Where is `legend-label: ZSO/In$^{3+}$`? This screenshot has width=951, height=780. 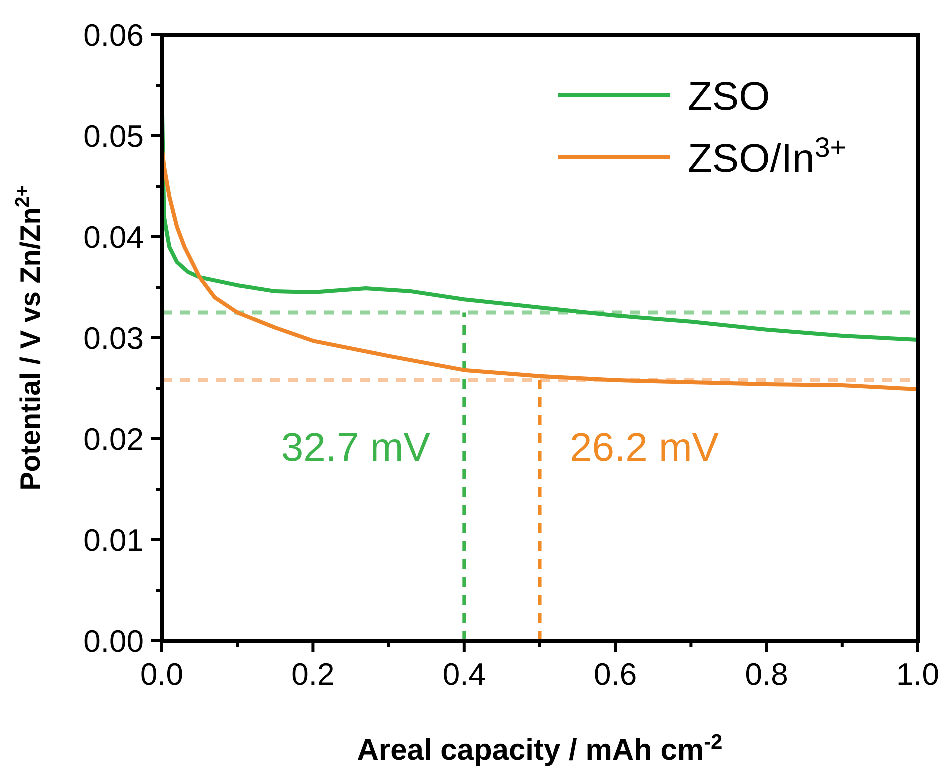 legend-label: ZSO/In$^{3+}$ is located at coordinates (767, 156).